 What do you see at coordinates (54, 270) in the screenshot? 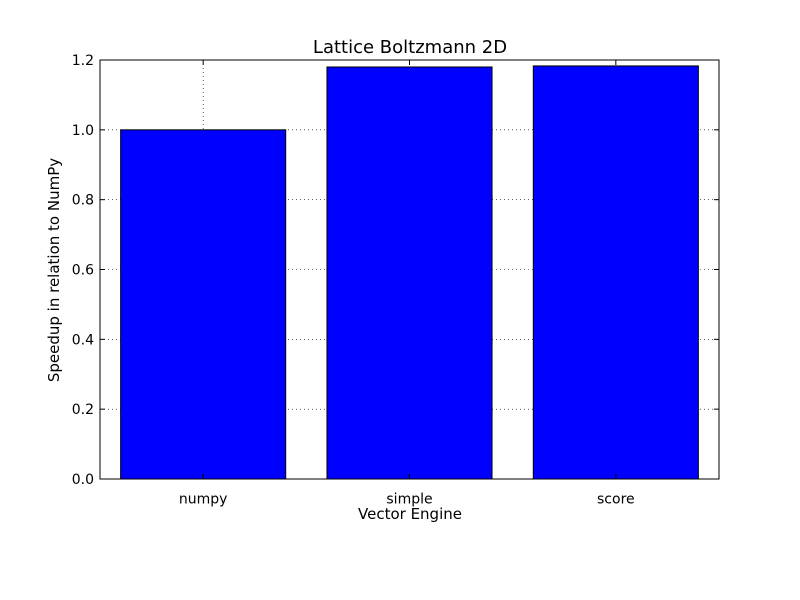
I see `y-axis-label: Speedup in relation to NumPy` at bounding box center [54, 270].